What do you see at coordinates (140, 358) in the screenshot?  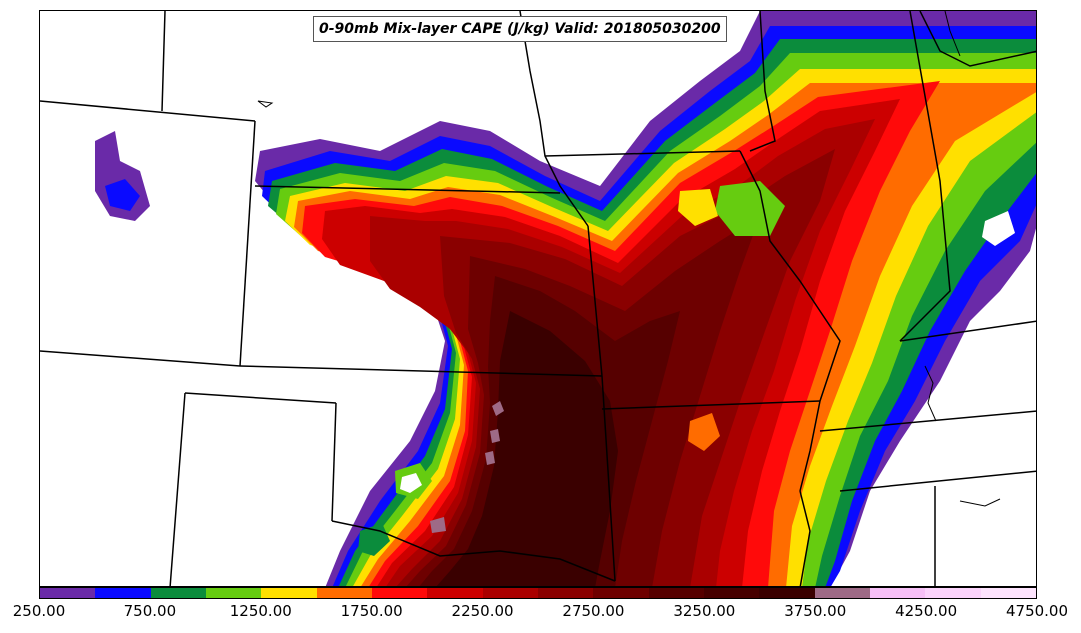 I see `boundary-co-south` at bounding box center [140, 358].